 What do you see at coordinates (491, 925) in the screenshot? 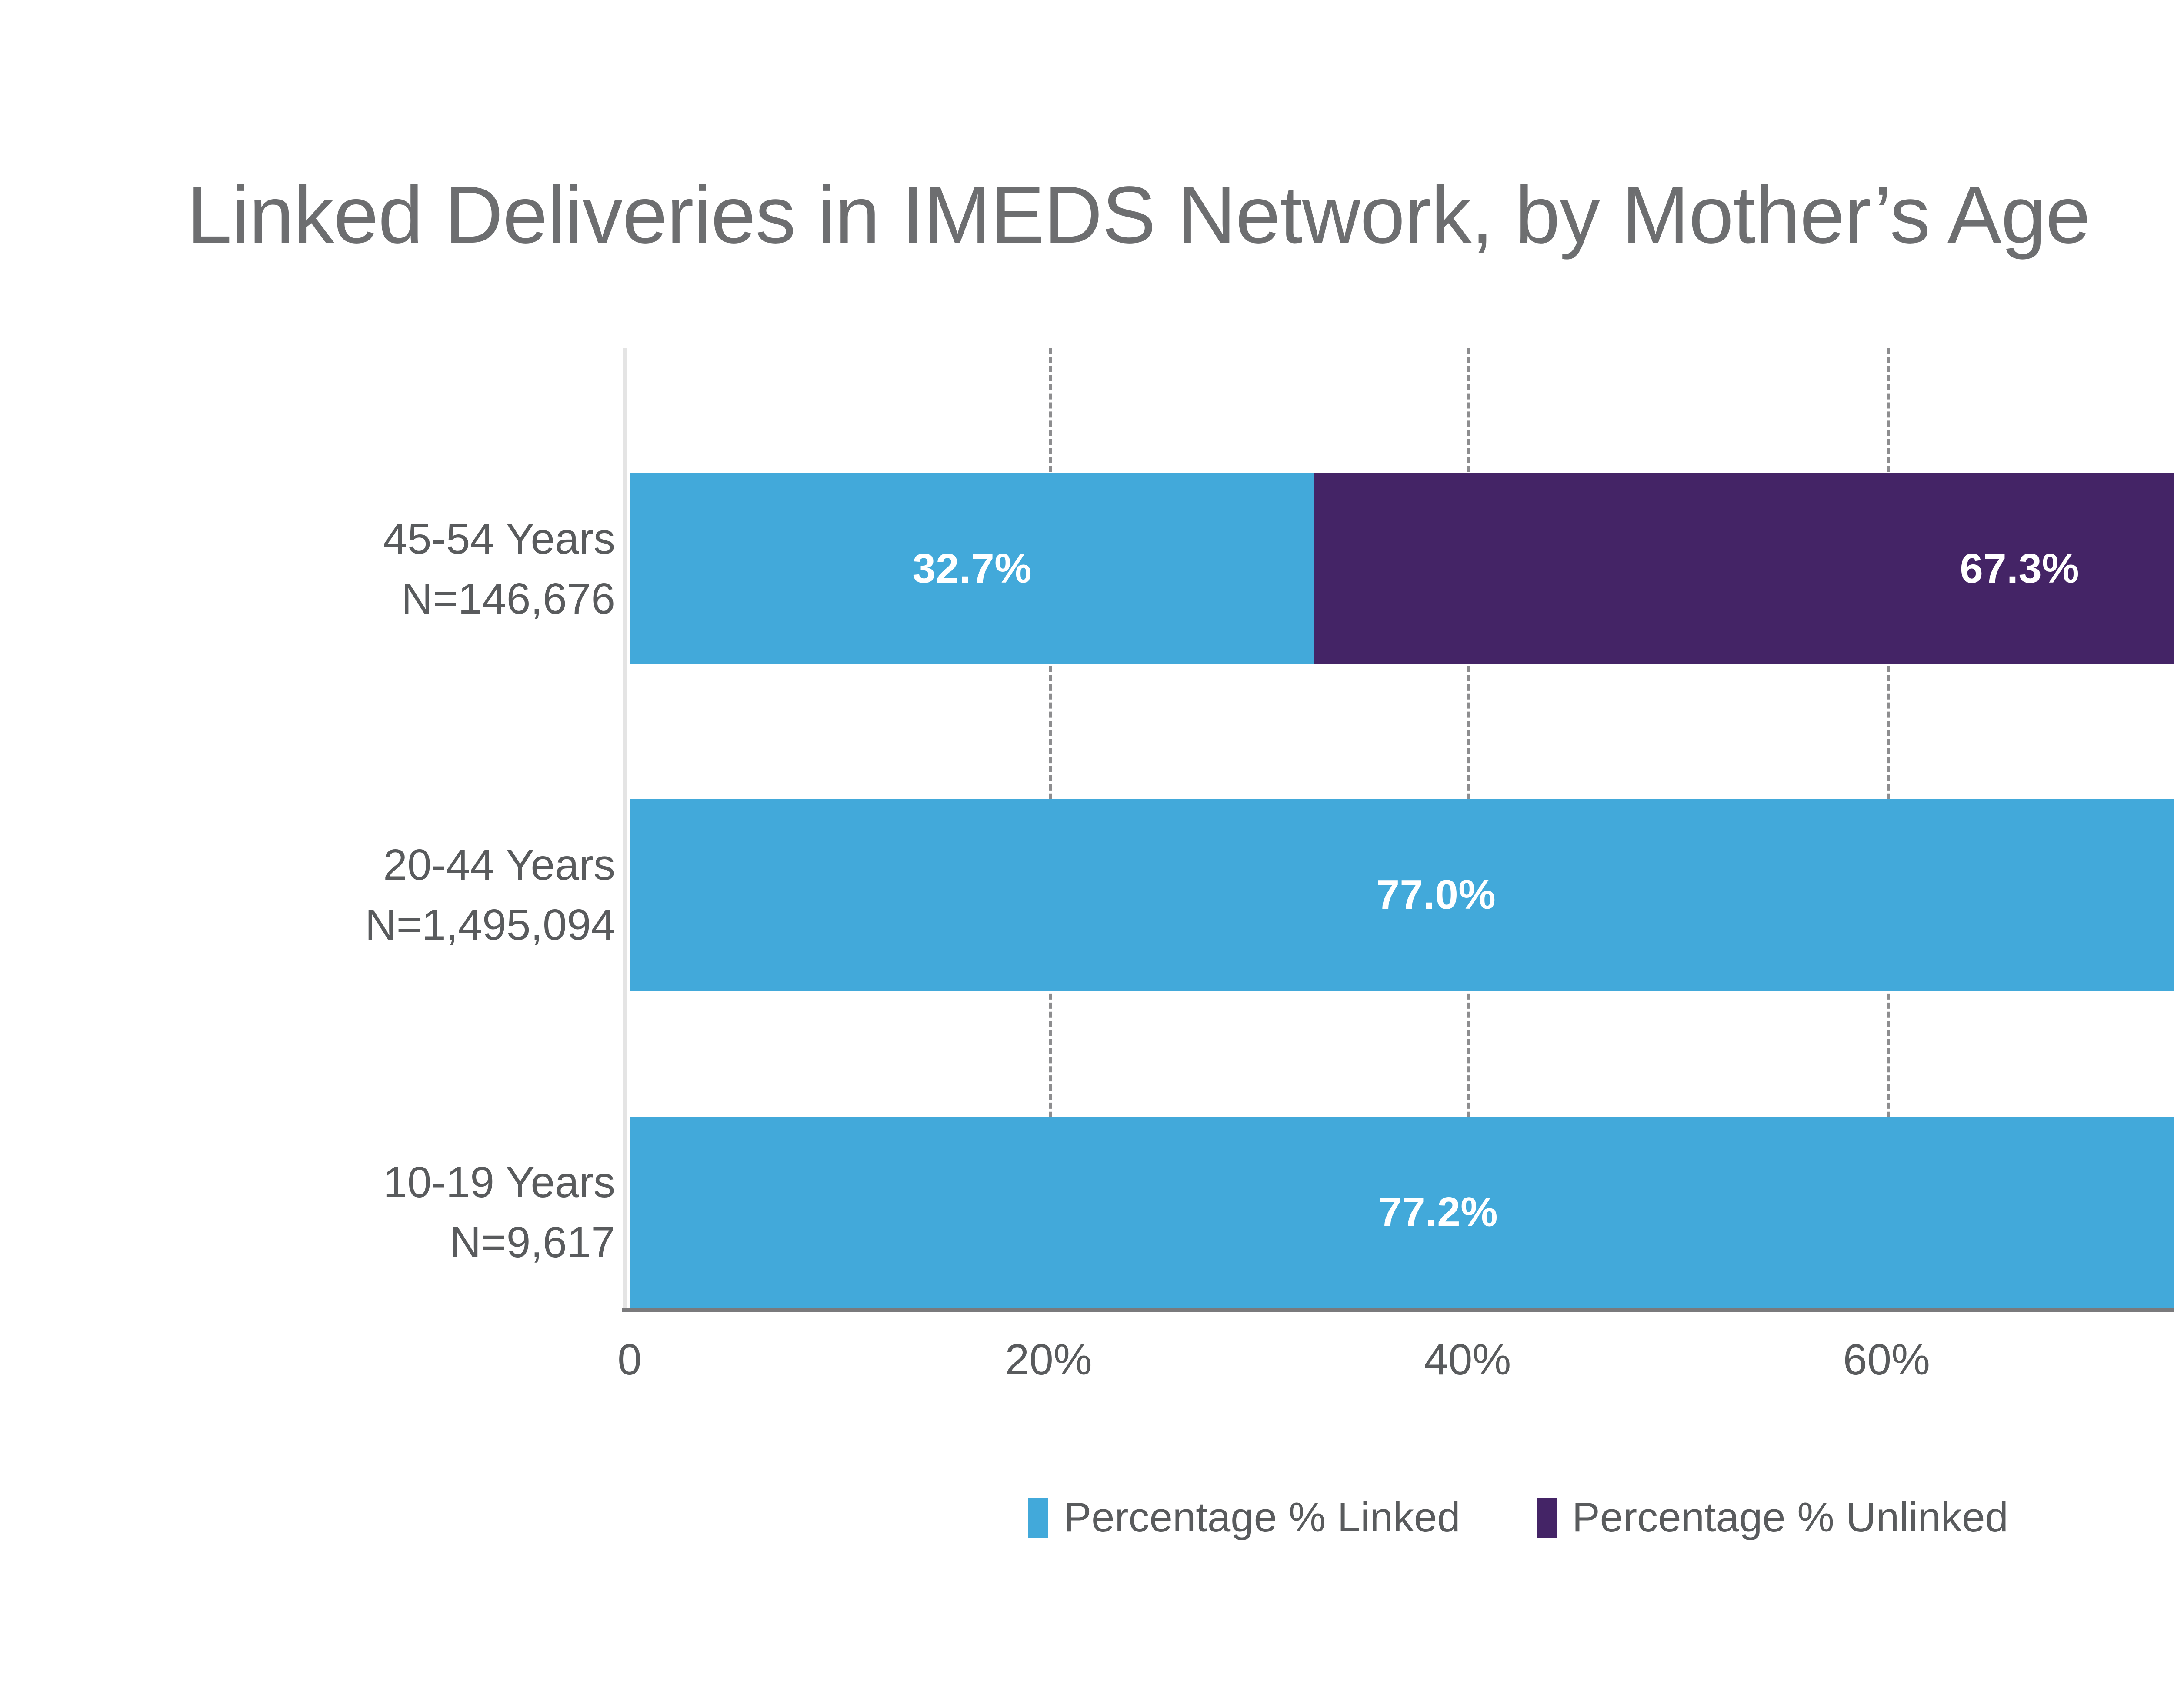
I see `category-sample-size: N=1,495,094` at bounding box center [491, 925].